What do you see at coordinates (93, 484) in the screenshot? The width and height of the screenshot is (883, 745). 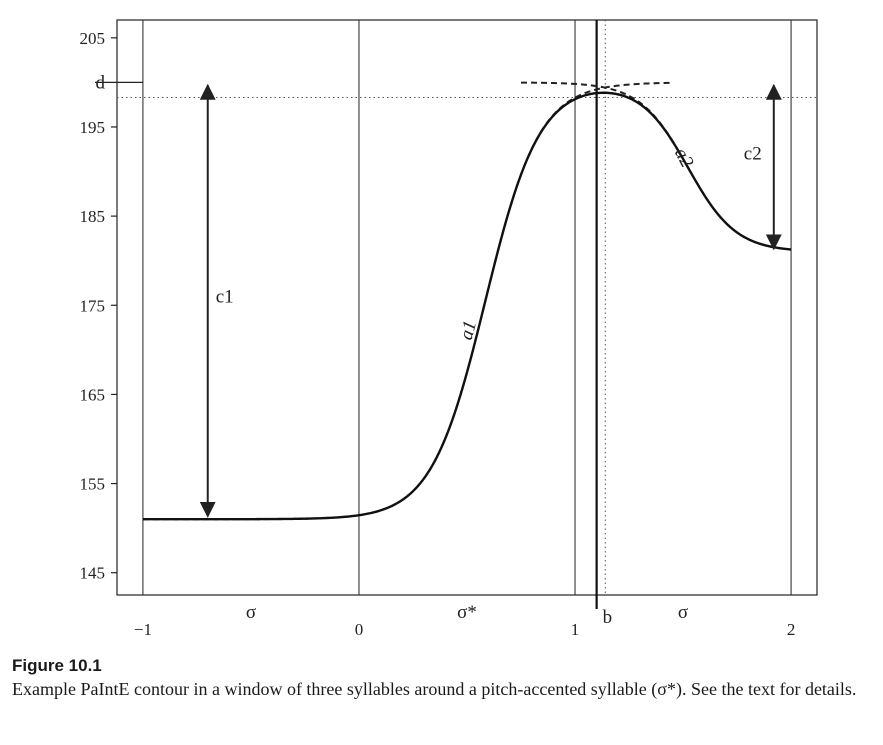 I see `y-tick-label: 155` at bounding box center [93, 484].